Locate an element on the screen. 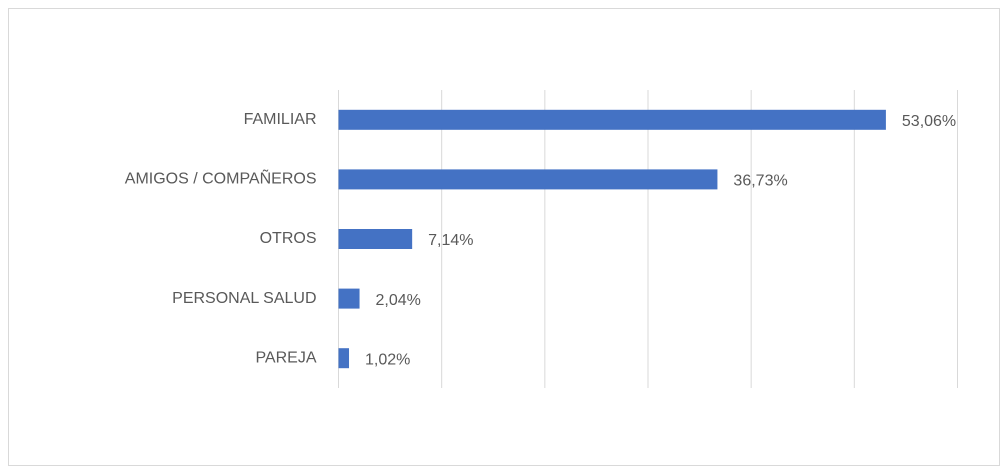 The height and width of the screenshot is (474, 1008). y-tick-label: AMIGOS / COMPAÑEROS is located at coordinates (221, 178).